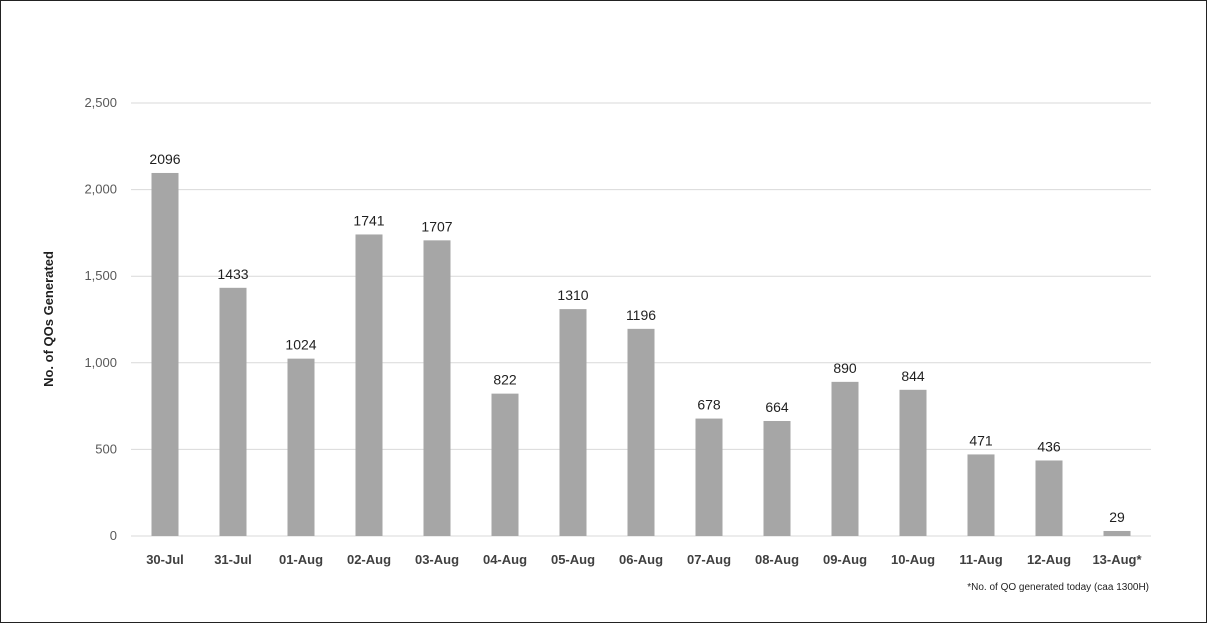  I want to click on x-tick-label: 07-Aug, so click(709, 559).